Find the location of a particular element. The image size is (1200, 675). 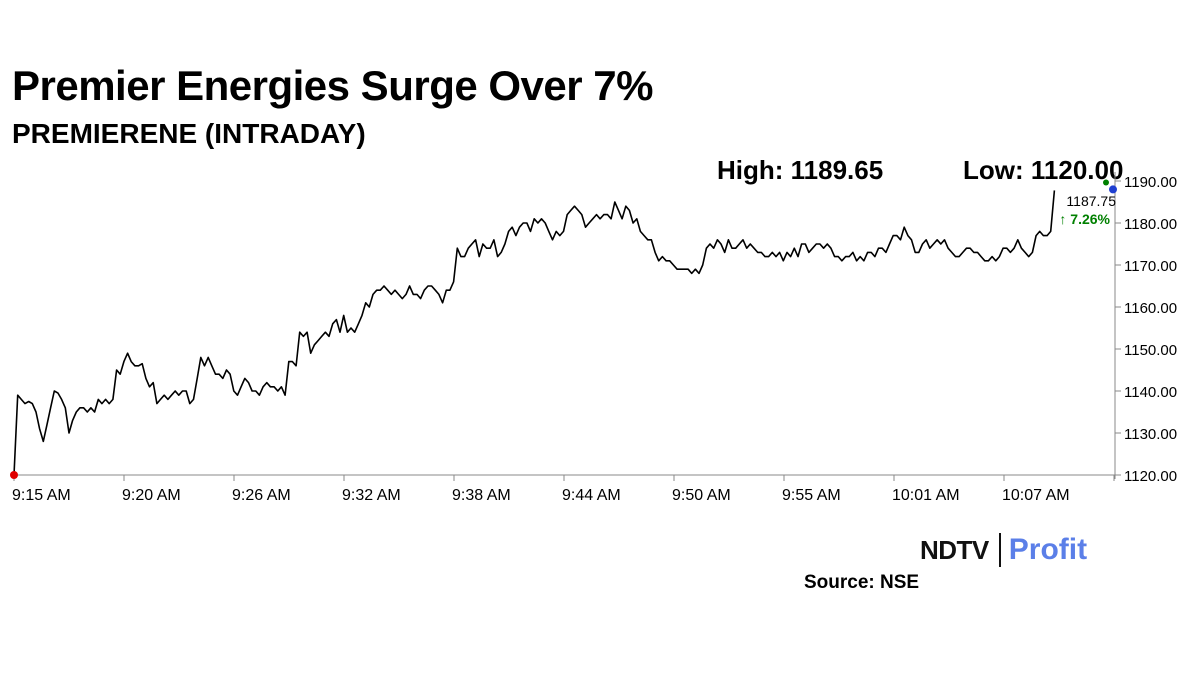

x-tick-label: 9:44 AM is located at coordinates (591, 495).